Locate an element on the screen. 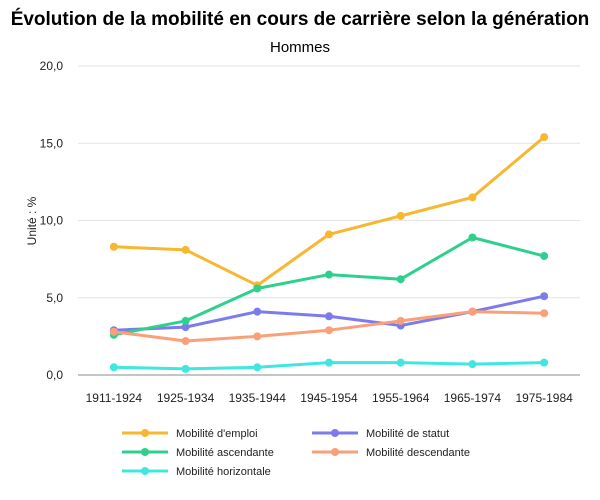 The image size is (600, 500). legend-item: Mobilité ascendante is located at coordinates (198, 453).